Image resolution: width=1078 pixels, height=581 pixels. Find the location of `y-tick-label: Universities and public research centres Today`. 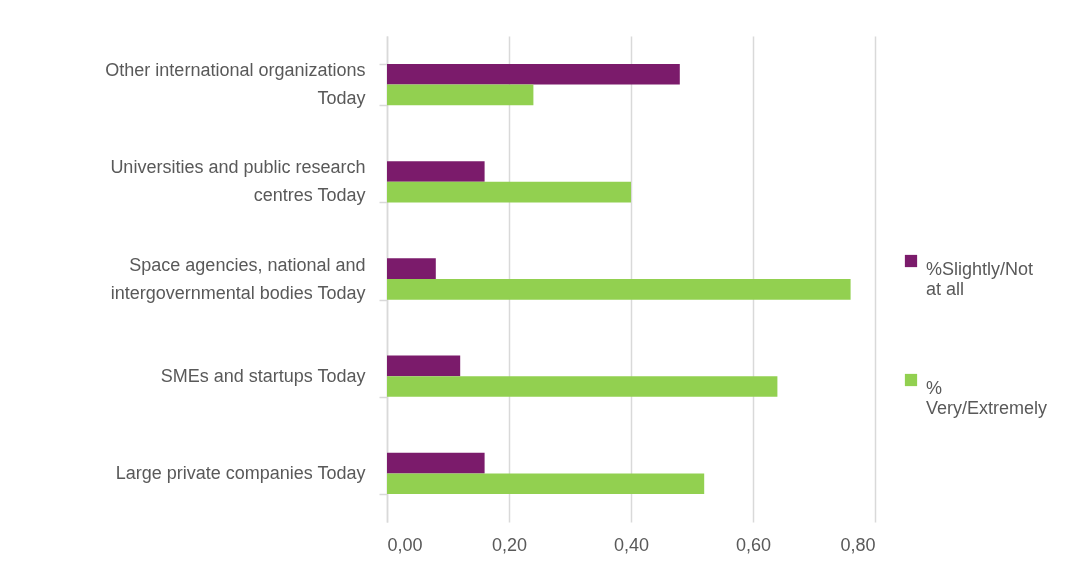

y-tick-label: Universities and public research centres Today is located at coordinates (238, 181).